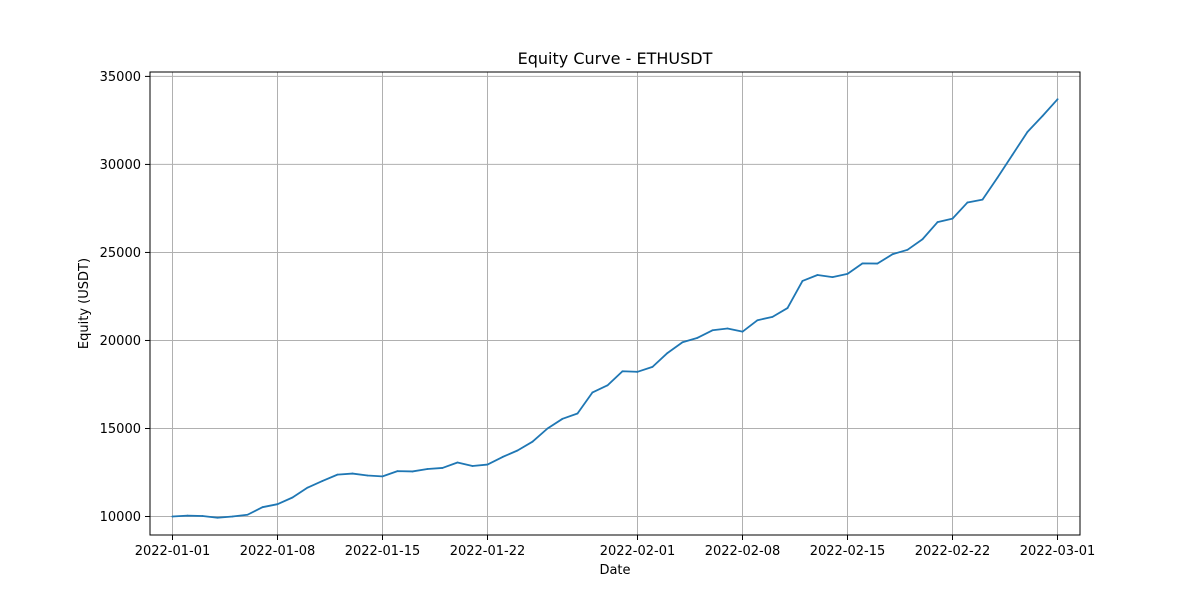 Image resolution: width=1200 pixels, height=600 pixels. I want to click on chart-title: Equity Curve - ETHUSDT, so click(615, 58).